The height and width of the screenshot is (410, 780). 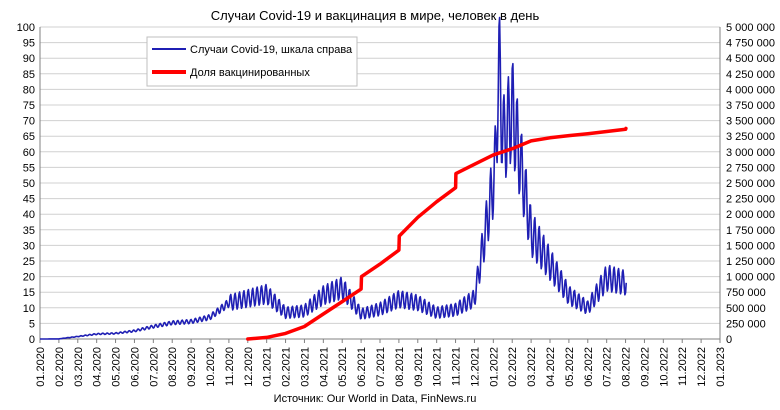 I want to click on x-tick-label: 03.2020, so click(x=79, y=367).